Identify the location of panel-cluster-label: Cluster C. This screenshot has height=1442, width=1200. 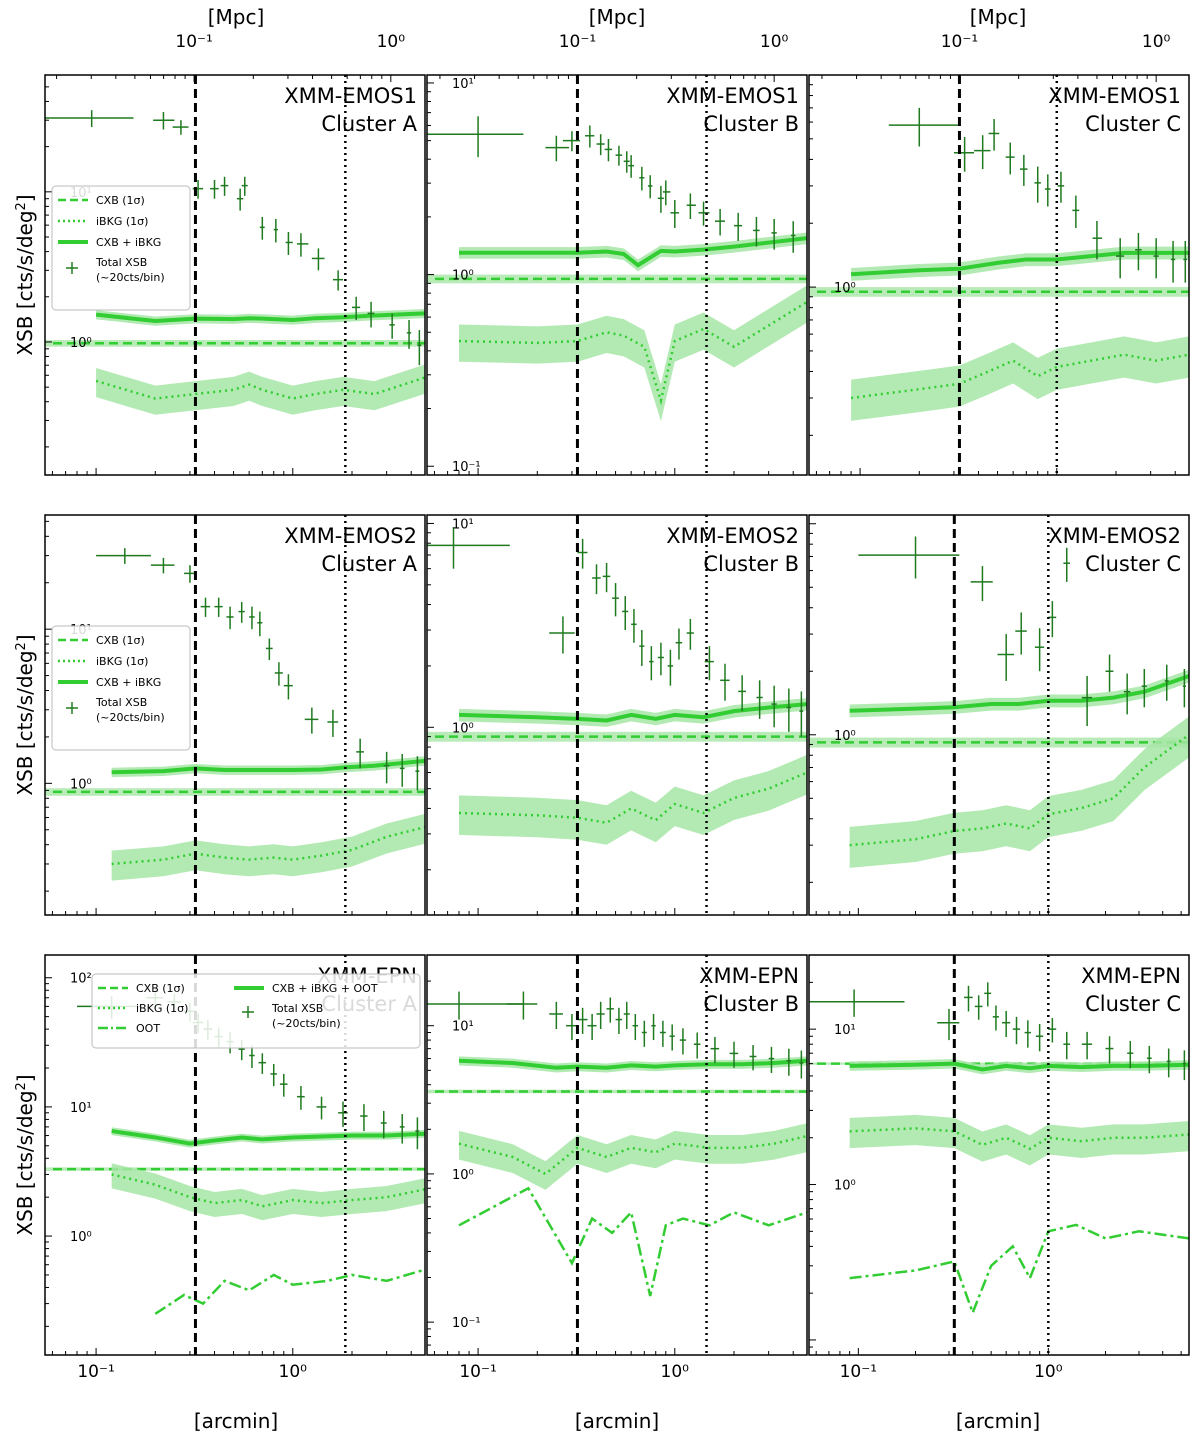
(1133, 124).